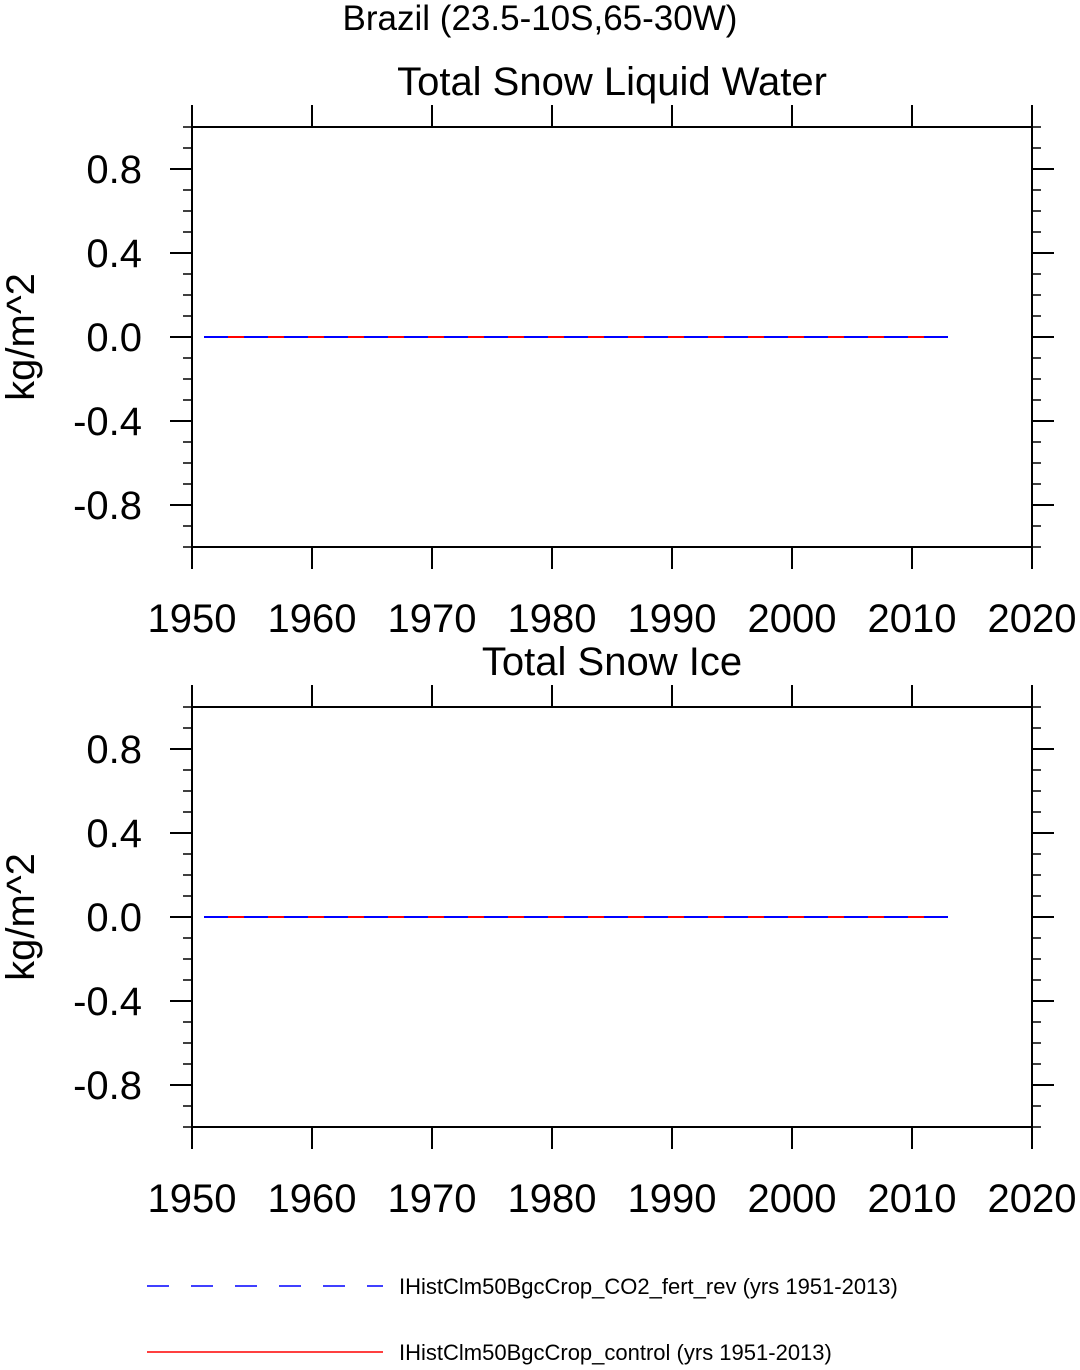 This screenshot has height=1370, width=1080. I want to click on chart-title: Total Snow Liquid Water, so click(612, 82).